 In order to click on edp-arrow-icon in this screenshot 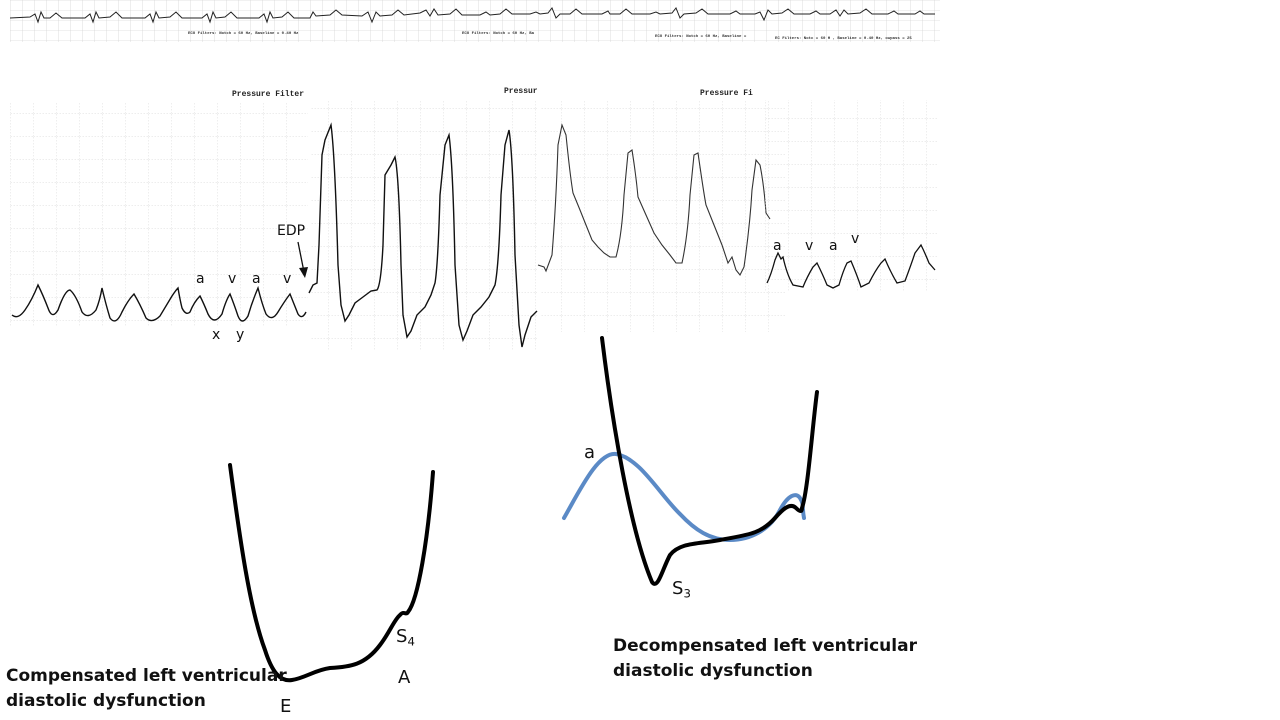, I will do `click(302, 259)`.